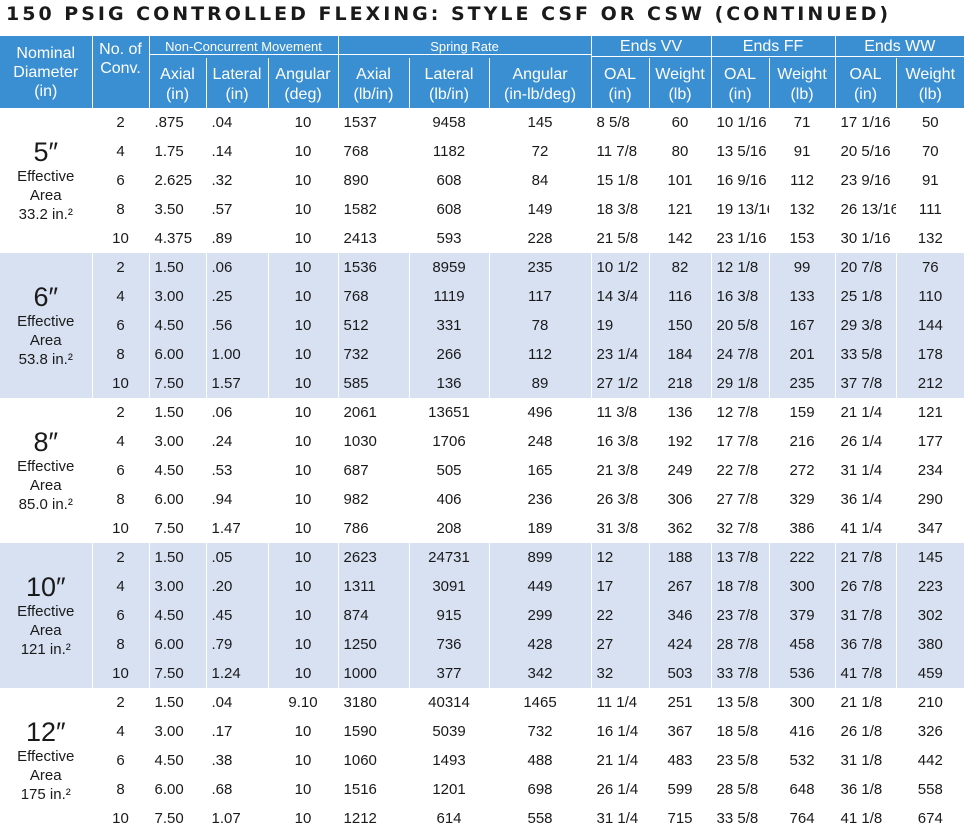 The image size is (964, 834). What do you see at coordinates (802, 818) in the screenshot?
I see `cell-ff-weight: 764` at bounding box center [802, 818].